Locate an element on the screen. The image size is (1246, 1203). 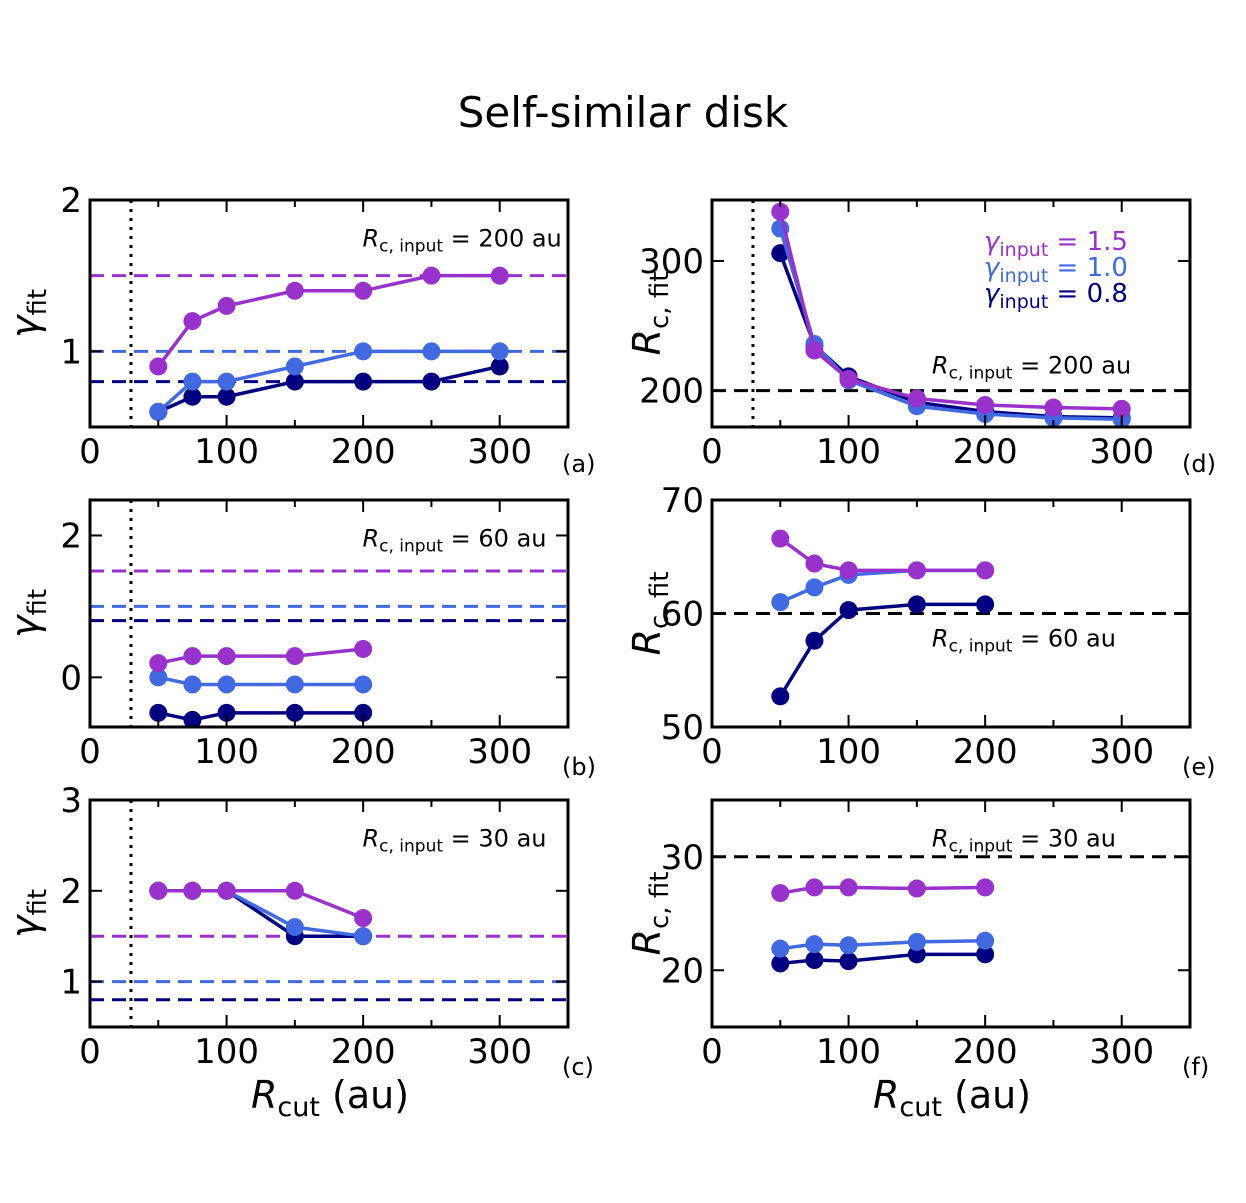
input-annotation: Rc, input = 30 au is located at coordinates (454, 841).